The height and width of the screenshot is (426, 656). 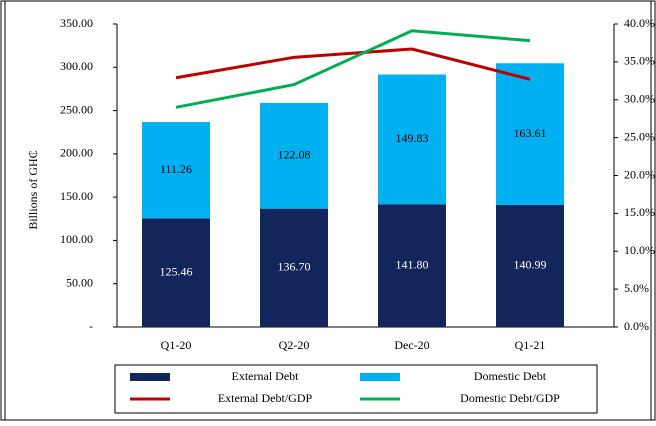 What do you see at coordinates (76, 109) in the screenshot?
I see `y-tick-label: 250.00` at bounding box center [76, 109].